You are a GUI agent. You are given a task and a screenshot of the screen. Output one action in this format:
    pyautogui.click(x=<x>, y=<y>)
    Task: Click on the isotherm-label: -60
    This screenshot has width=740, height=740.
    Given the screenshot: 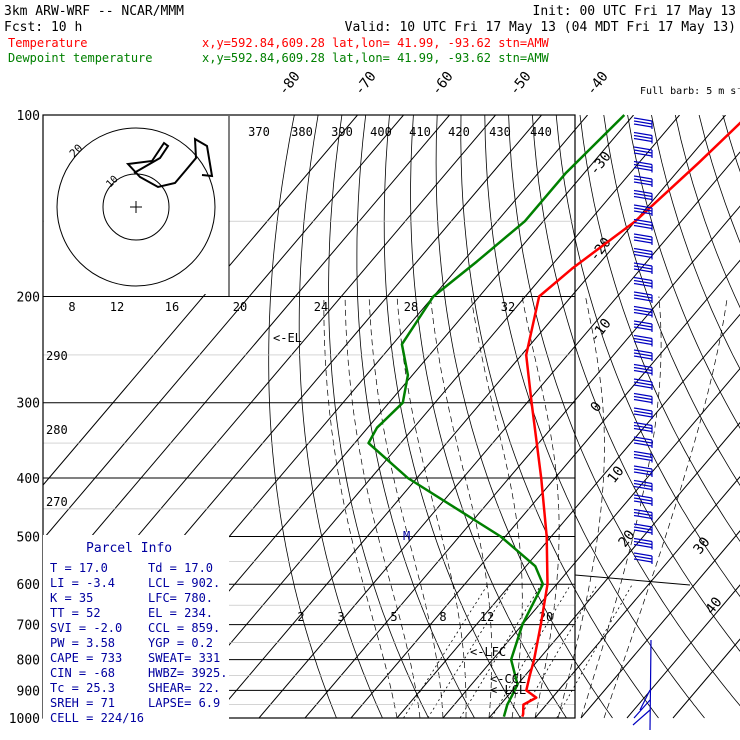 What is the action you would take?
    pyautogui.click(x=443, y=84)
    